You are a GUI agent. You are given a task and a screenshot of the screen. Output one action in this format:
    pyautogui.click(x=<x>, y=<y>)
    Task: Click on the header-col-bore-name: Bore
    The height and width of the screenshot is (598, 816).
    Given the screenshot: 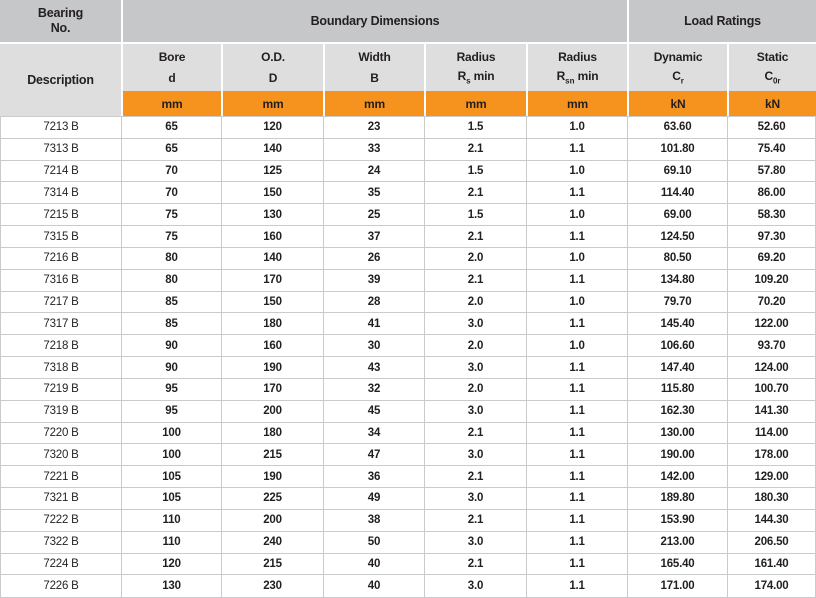 What is the action you would take?
    pyautogui.click(x=172, y=57)
    